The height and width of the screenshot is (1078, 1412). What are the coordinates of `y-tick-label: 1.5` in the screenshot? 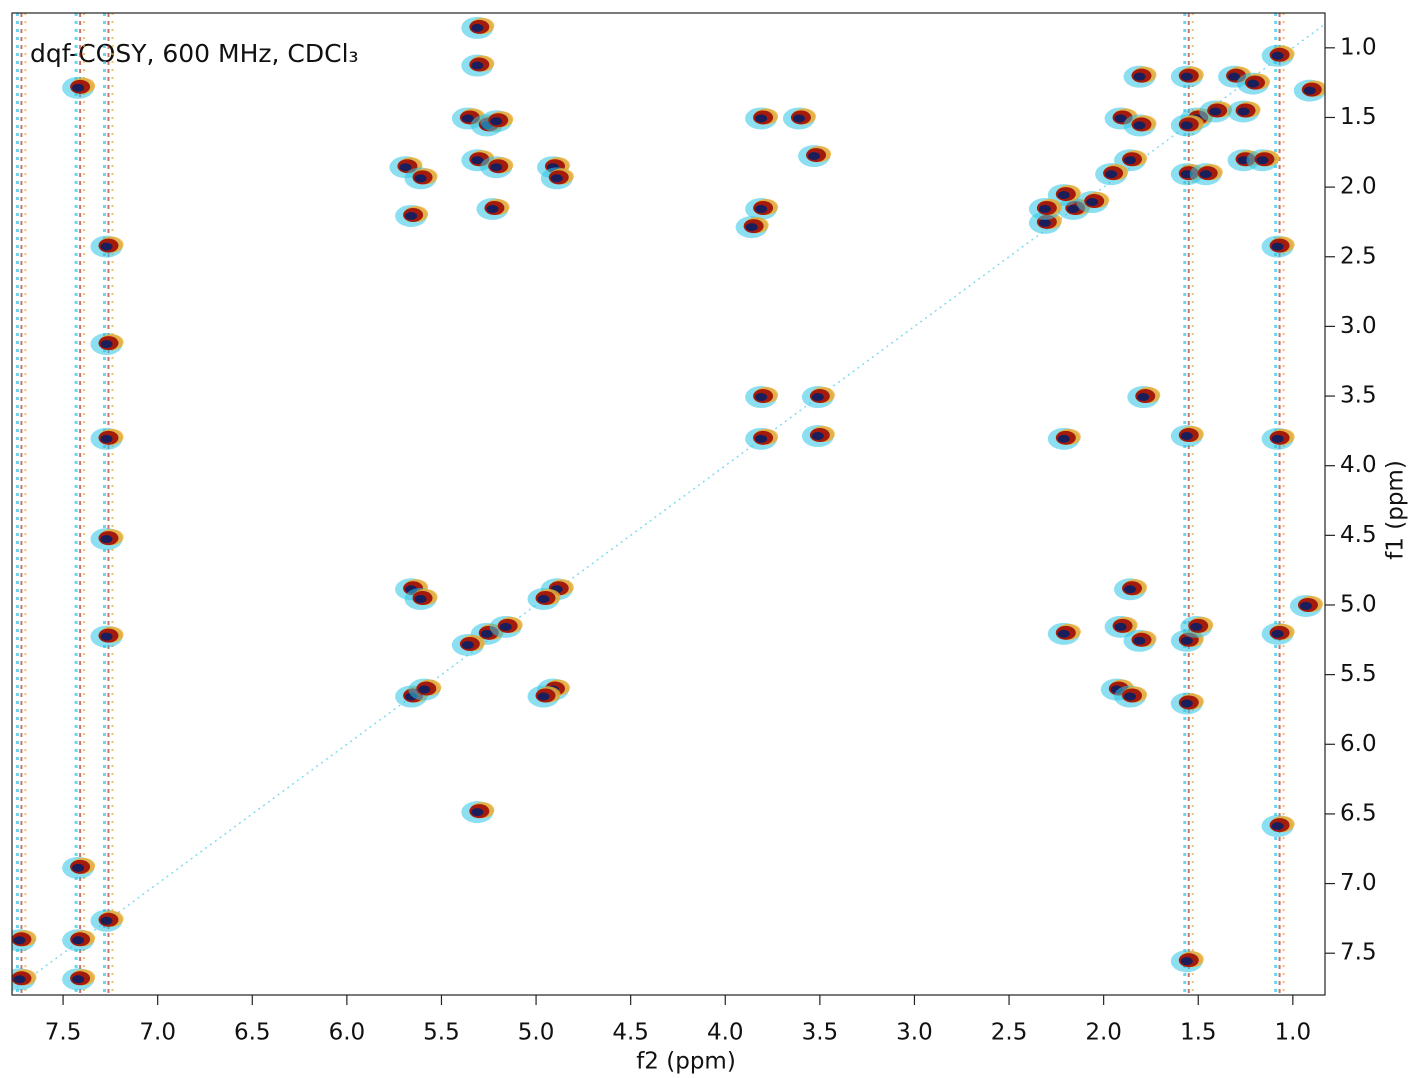 It's located at (1358, 117).